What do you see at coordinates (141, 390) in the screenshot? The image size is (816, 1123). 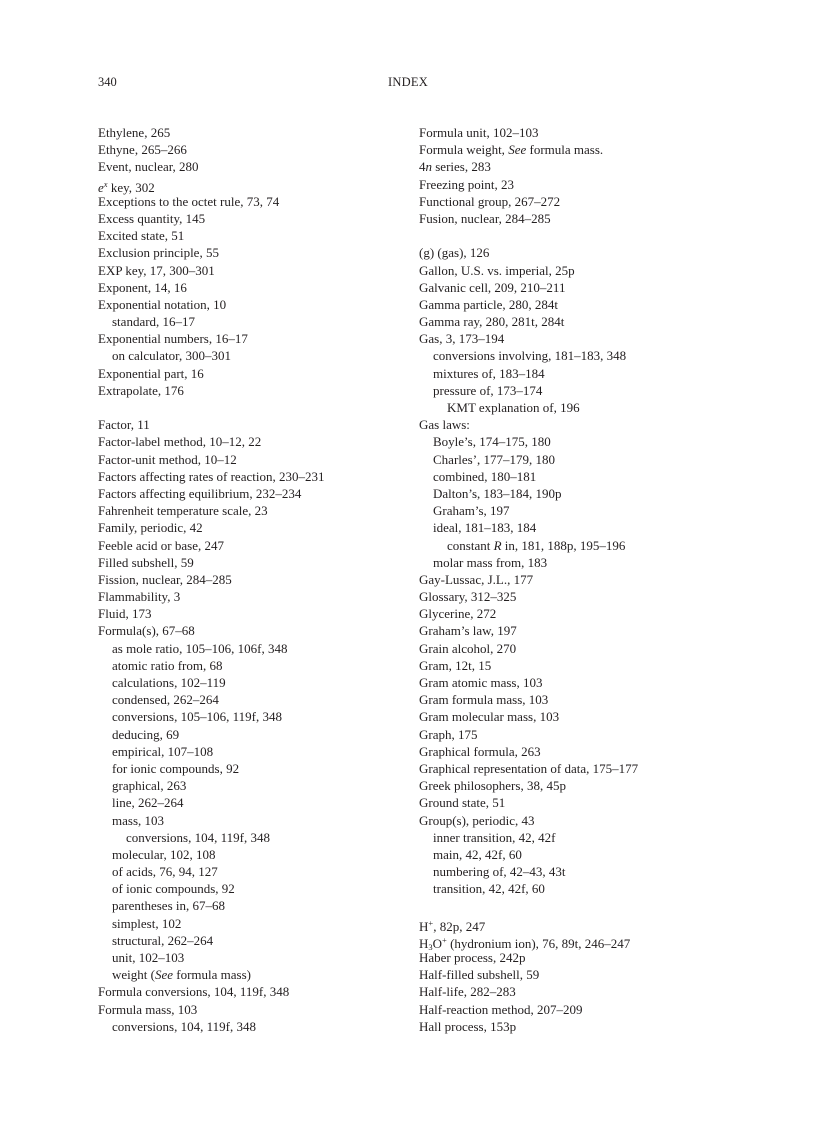 I see `entry-text: Extrapolate, 176` at bounding box center [141, 390].